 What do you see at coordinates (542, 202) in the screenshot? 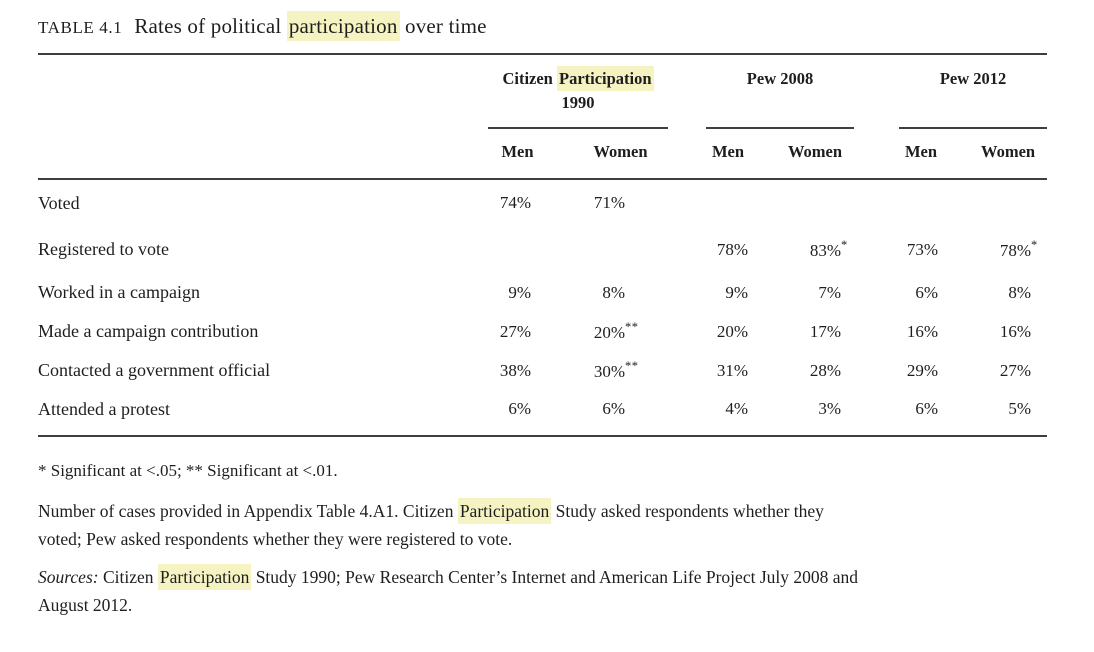
I see `table-row: Voted 74% 71%` at bounding box center [542, 202].